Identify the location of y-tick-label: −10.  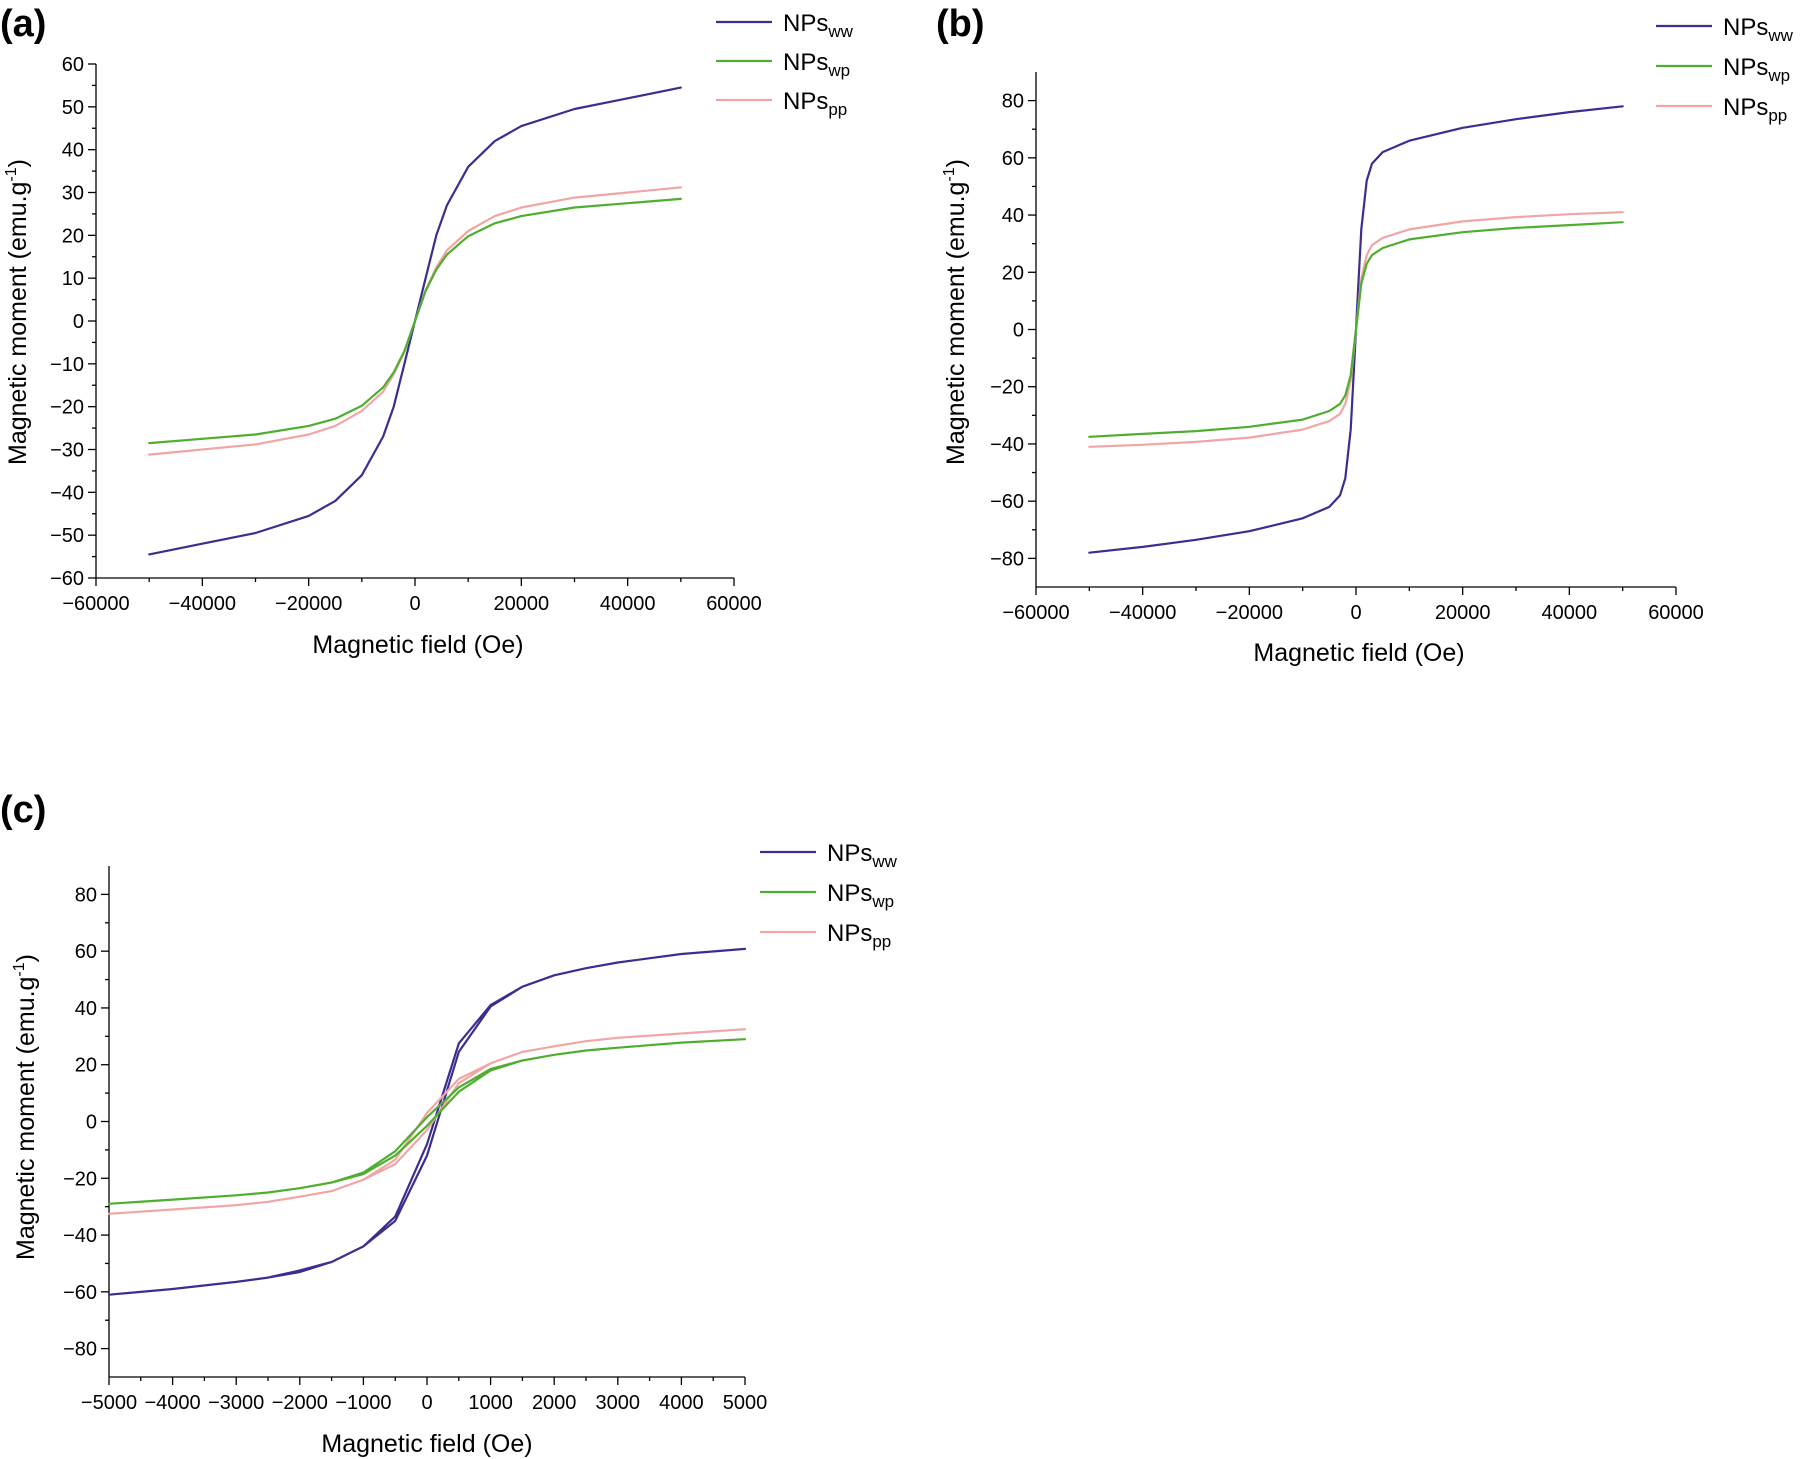
(67, 365).